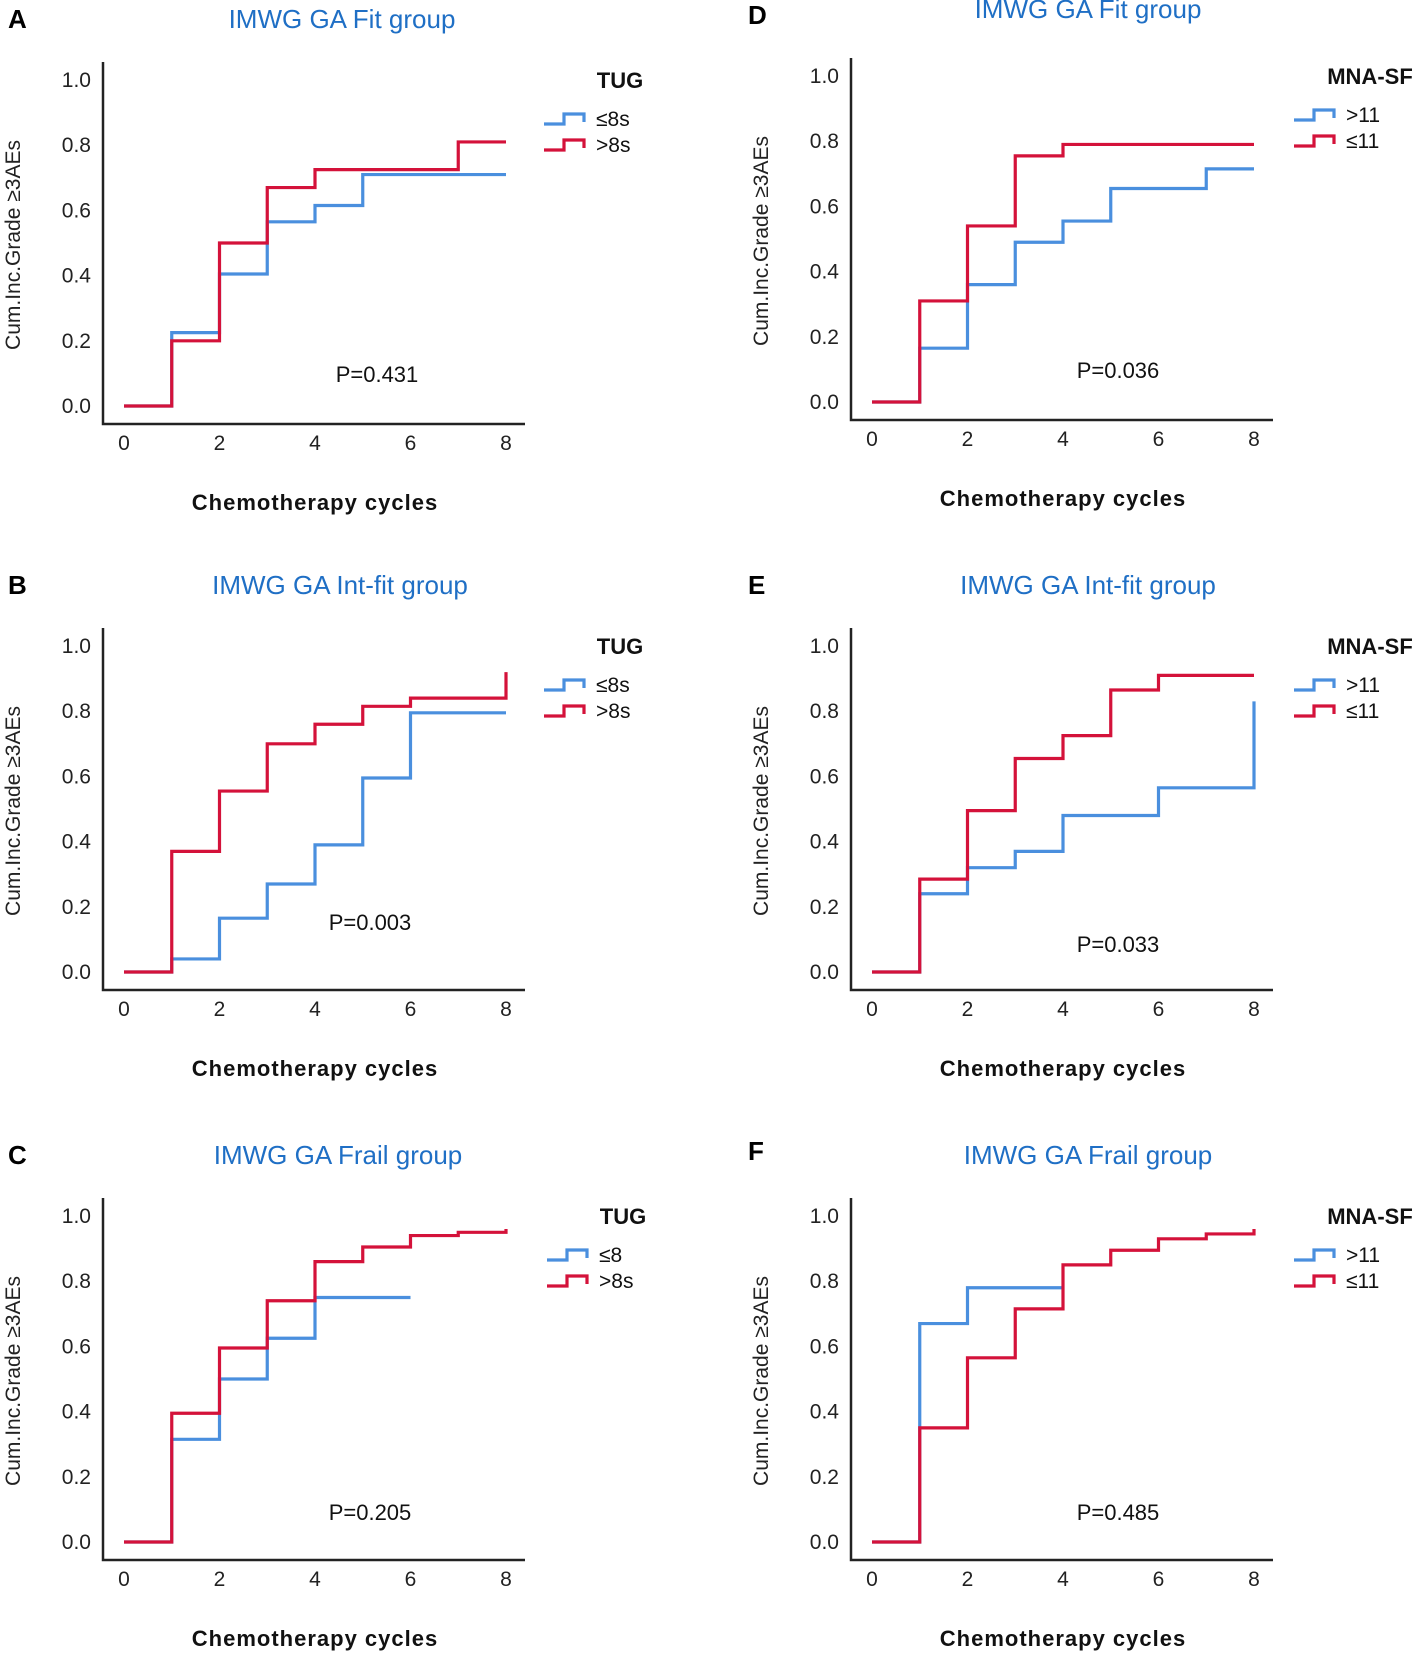 The height and width of the screenshot is (1655, 1418). What do you see at coordinates (756, 1151) in the screenshot?
I see `panel-letter: F` at bounding box center [756, 1151].